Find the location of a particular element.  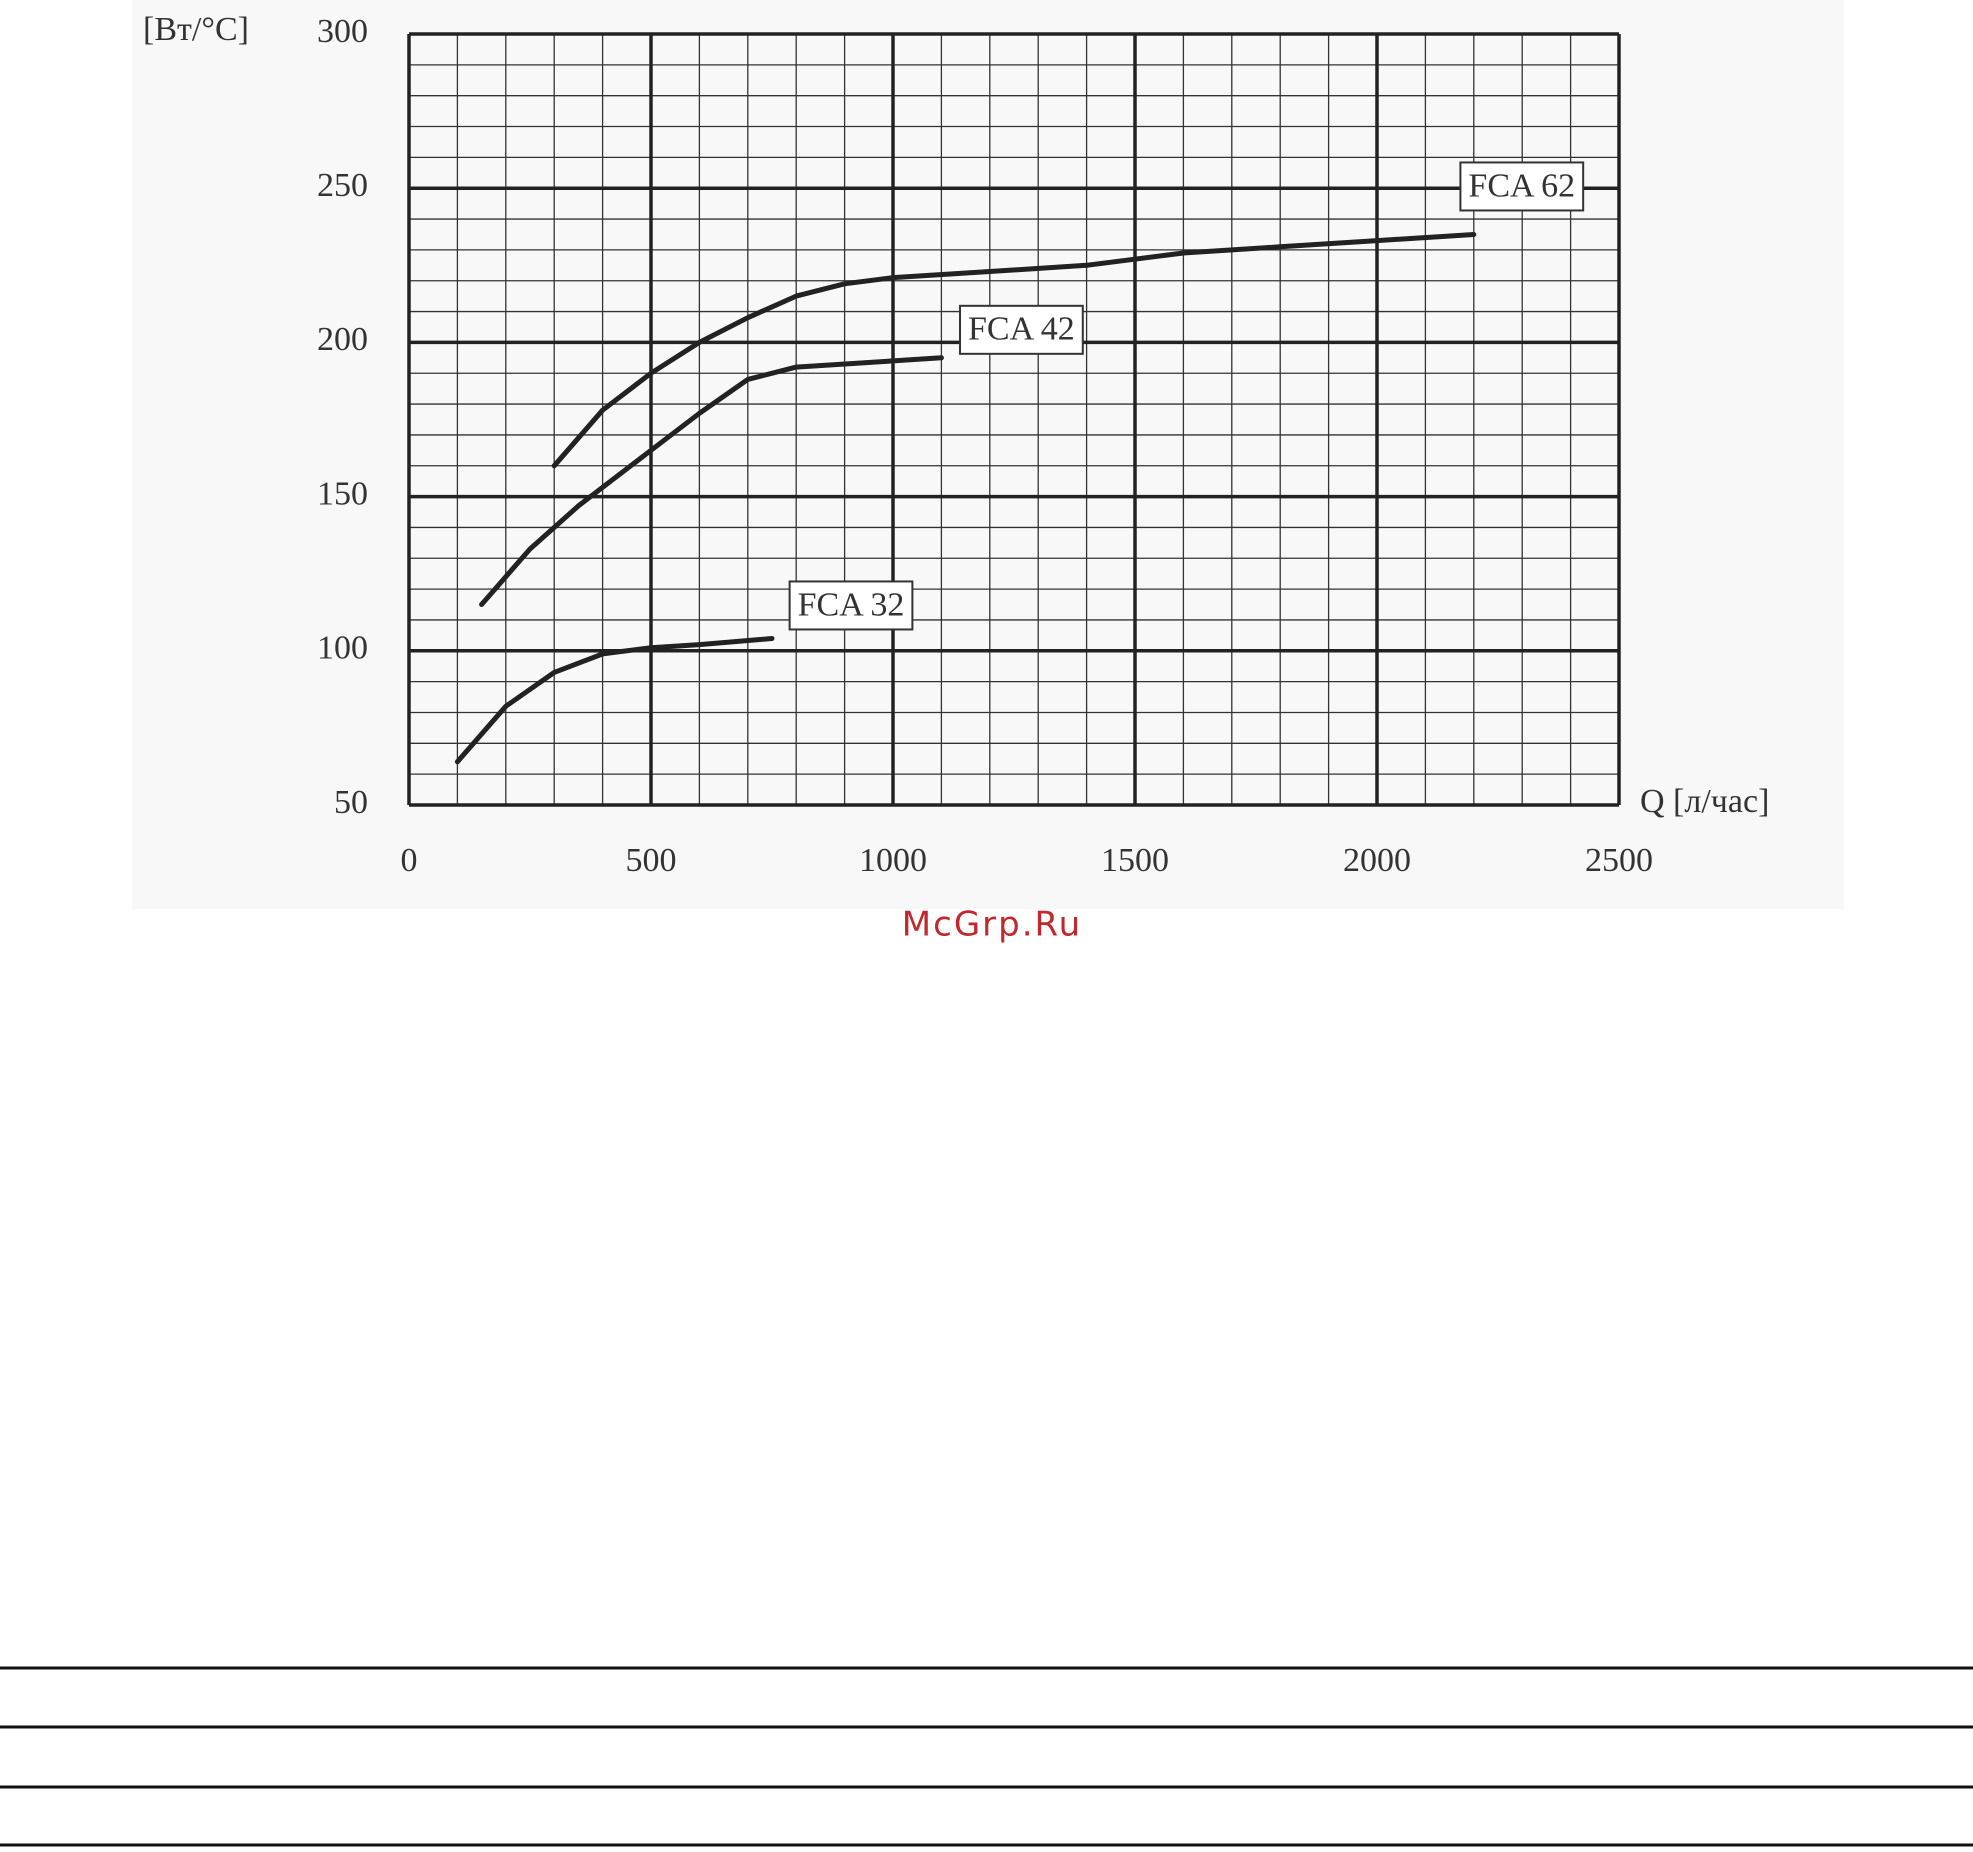

y-tick-label: 50 is located at coordinates (351, 802).